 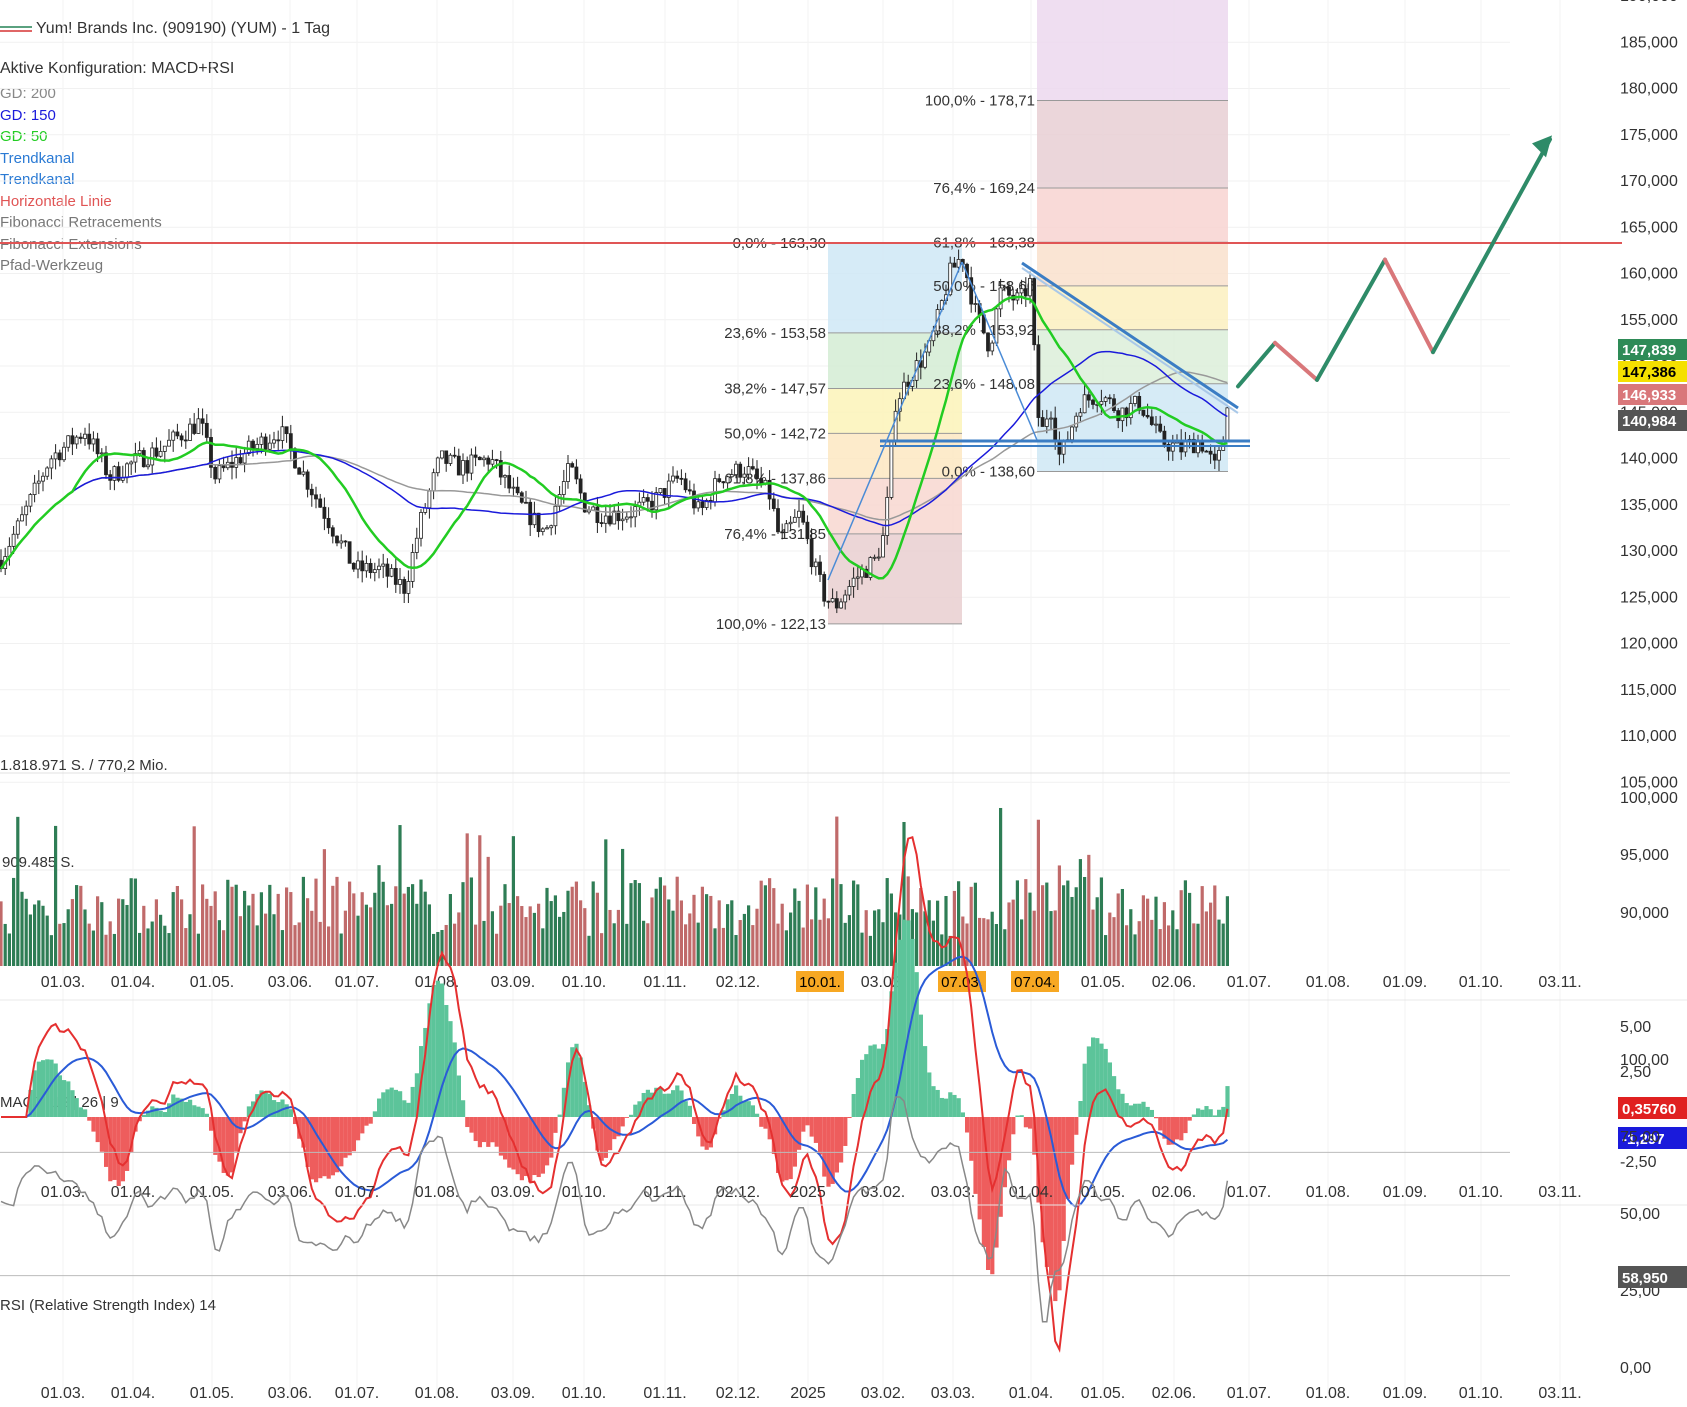 What do you see at coordinates (56, 201) in the screenshot?
I see `legend-item: Horizontale Linie` at bounding box center [56, 201].